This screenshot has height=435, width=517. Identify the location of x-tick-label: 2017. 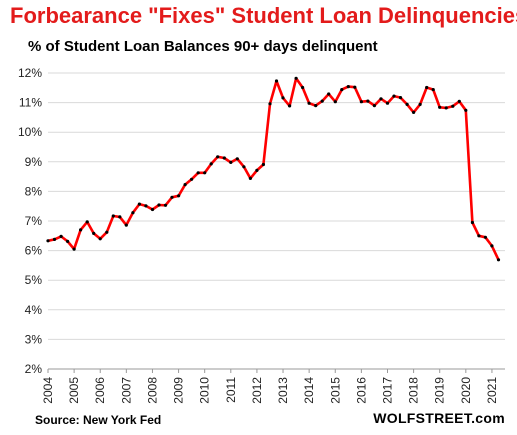
(387, 390).